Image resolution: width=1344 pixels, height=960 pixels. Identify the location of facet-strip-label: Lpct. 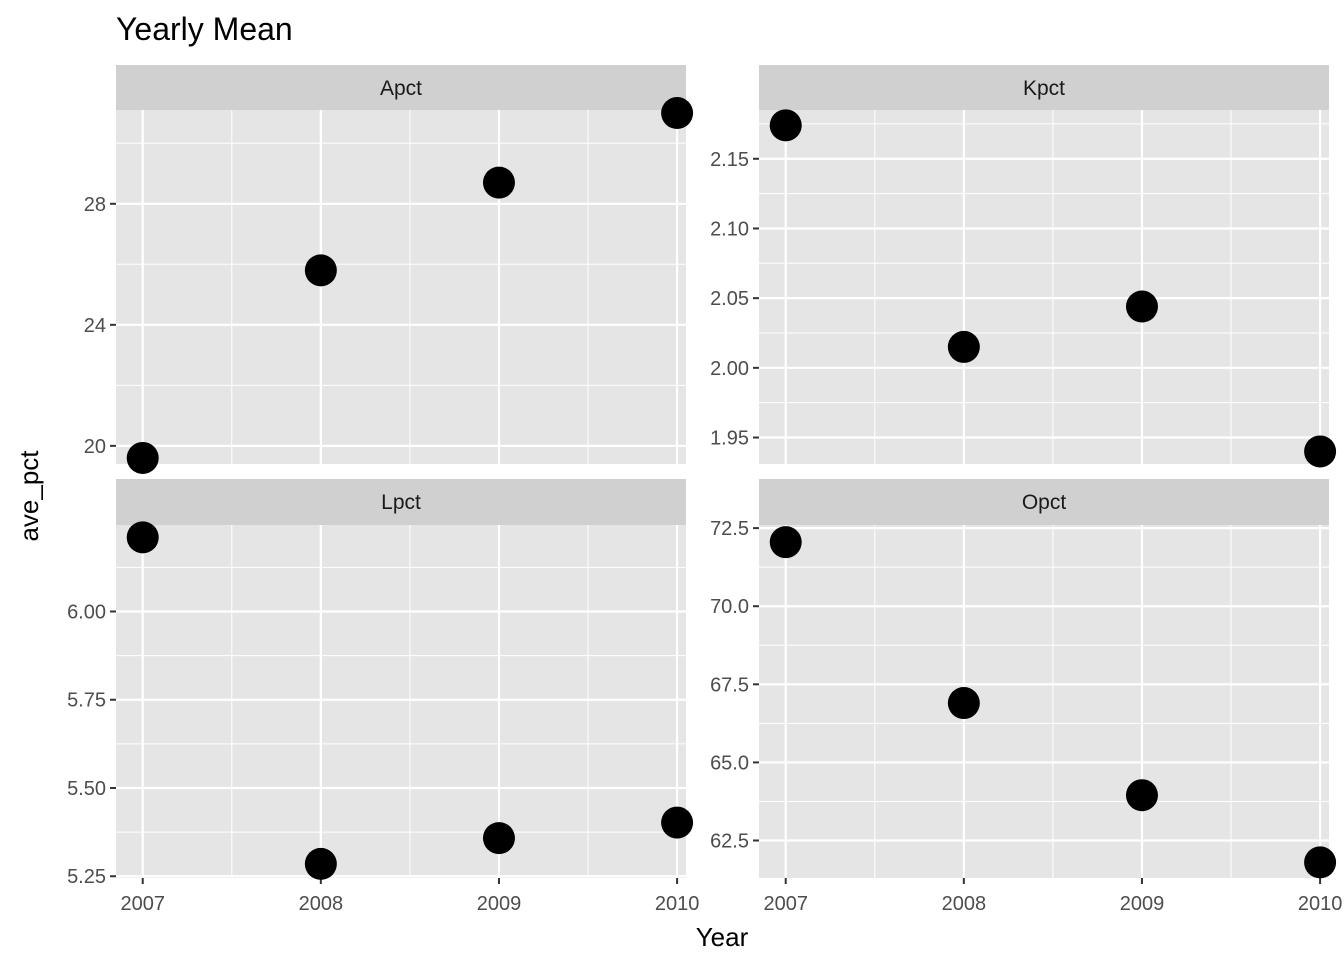
(401, 502).